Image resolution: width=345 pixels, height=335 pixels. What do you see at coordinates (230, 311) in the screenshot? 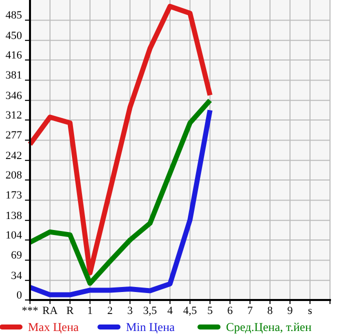
I see `x-tick-label: 6` at bounding box center [230, 311].